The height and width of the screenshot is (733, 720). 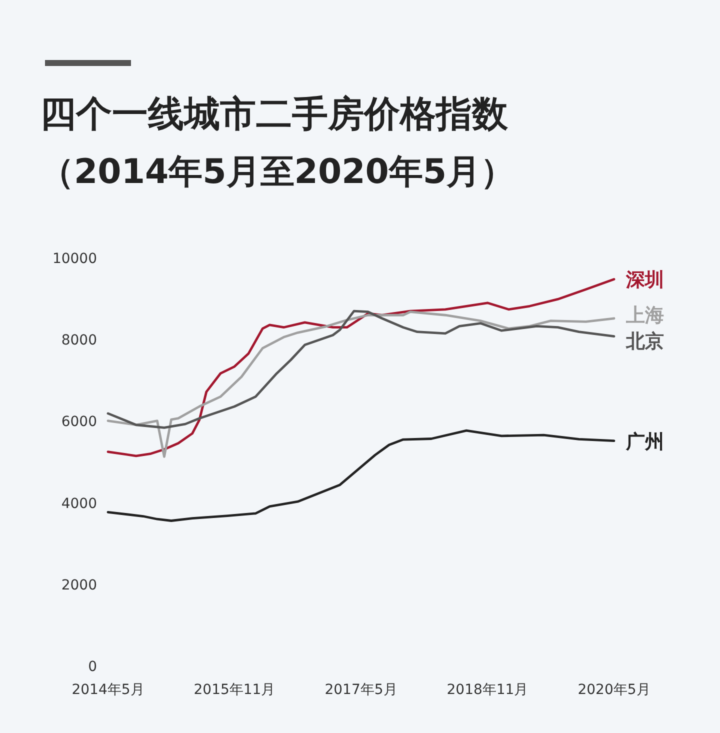 What do you see at coordinates (79, 585) in the screenshot?
I see `y-tick-label: 2000` at bounding box center [79, 585].